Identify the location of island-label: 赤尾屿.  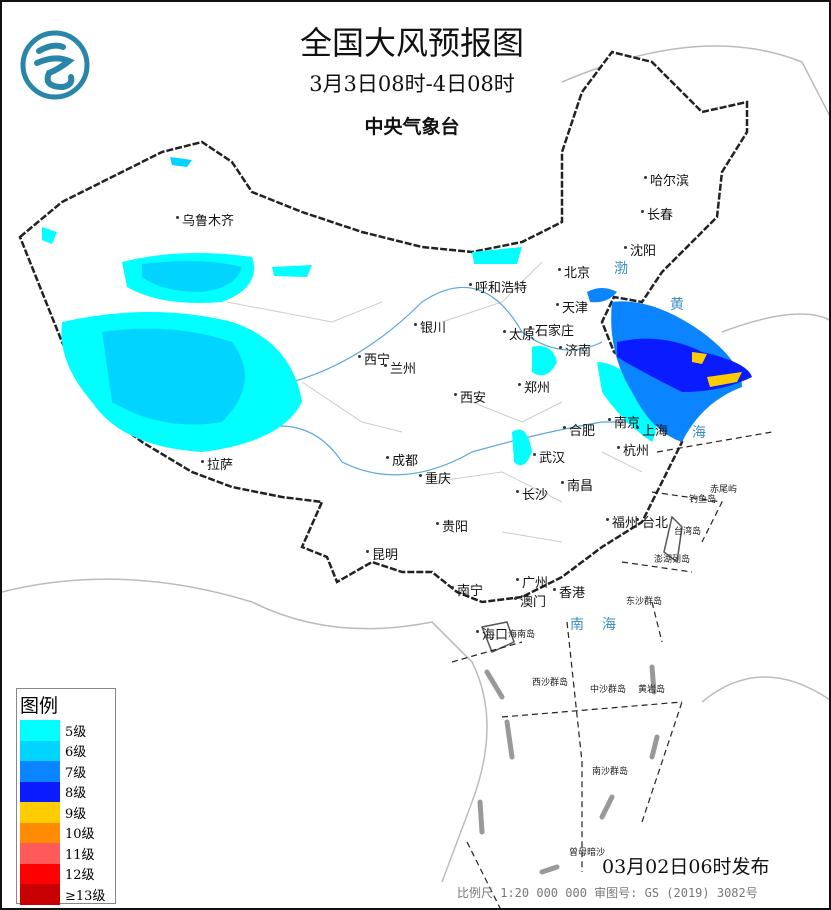
(724, 490).